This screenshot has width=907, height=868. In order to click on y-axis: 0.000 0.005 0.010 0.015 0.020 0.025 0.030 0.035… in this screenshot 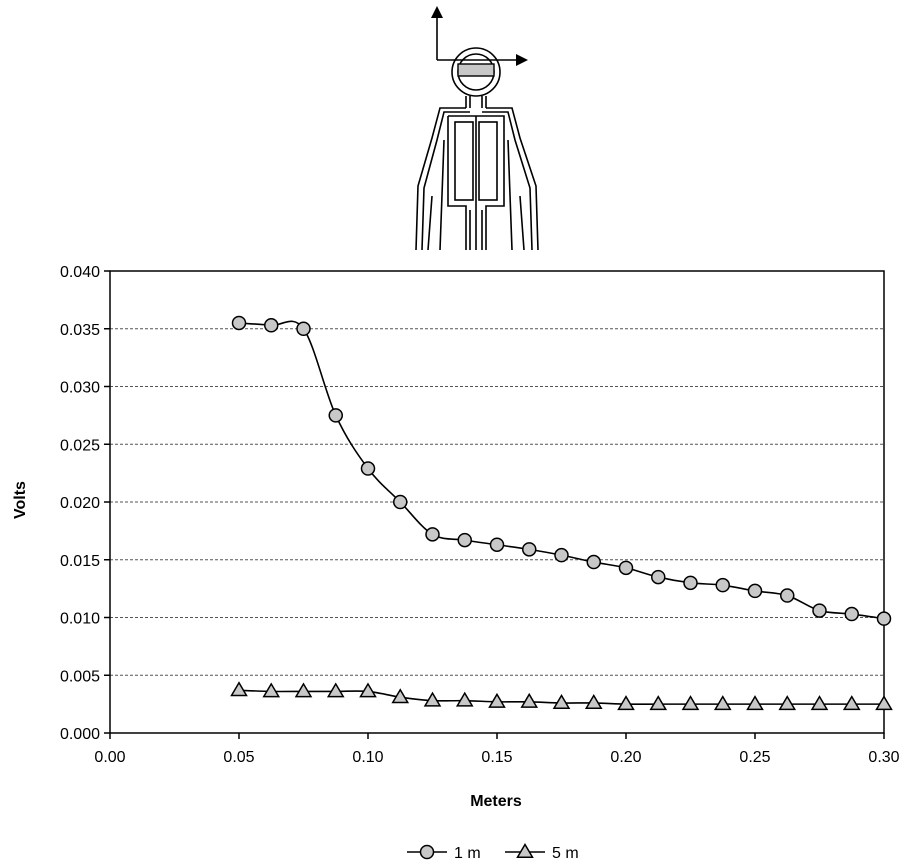, I will do `click(85, 503)`.